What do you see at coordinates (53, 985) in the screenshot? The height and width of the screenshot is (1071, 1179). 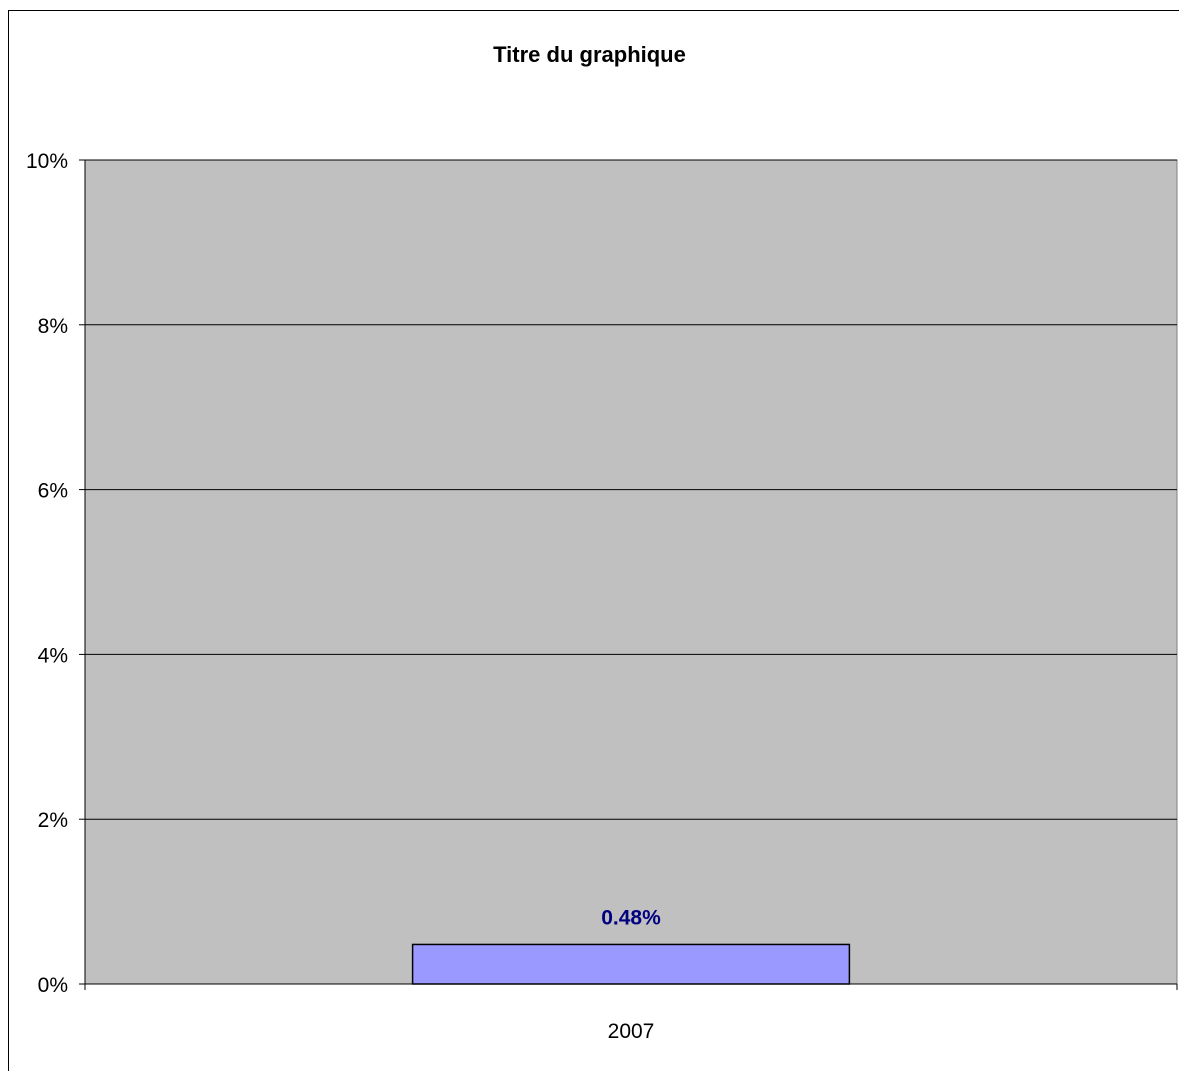 I see `y-tick-label: 0%` at bounding box center [53, 985].